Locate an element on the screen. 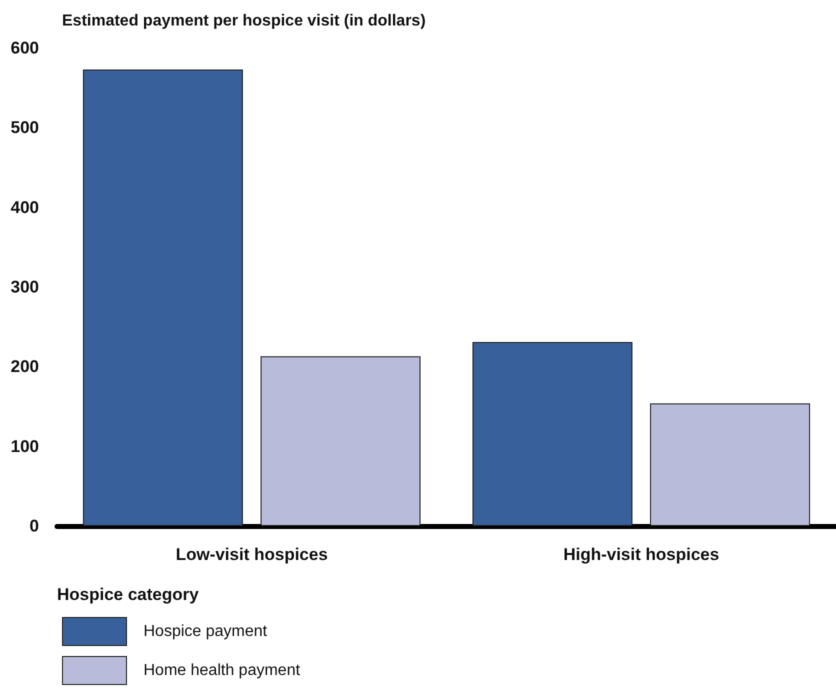 The width and height of the screenshot is (836, 696). y-tick-label: 600 is located at coordinates (24, 48).